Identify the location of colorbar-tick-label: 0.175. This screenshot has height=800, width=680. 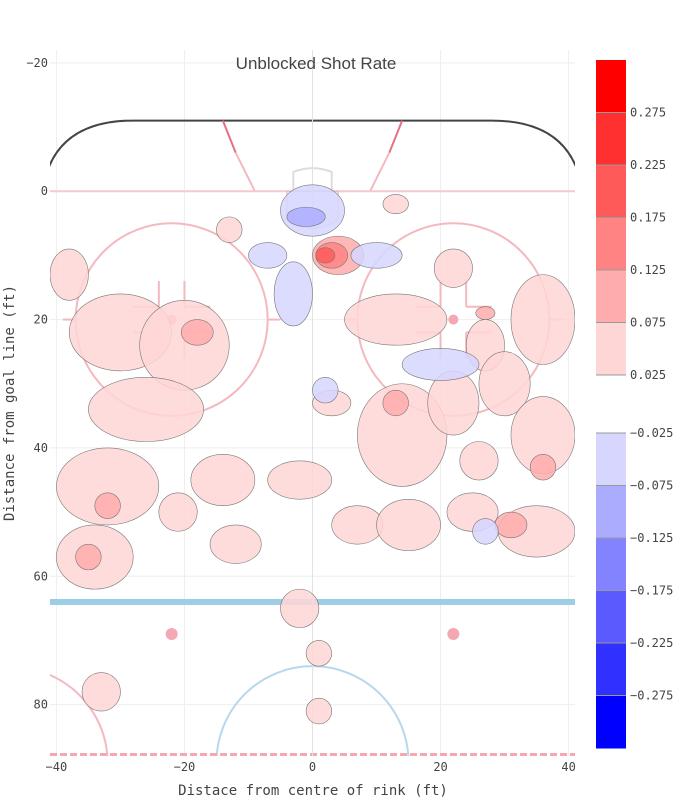
(648, 218).